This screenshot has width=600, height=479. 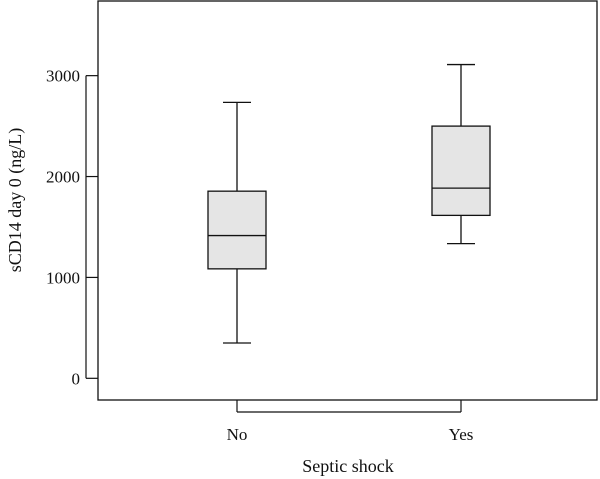 I want to click on x-axis-title: Septic shock, so click(x=348, y=466).